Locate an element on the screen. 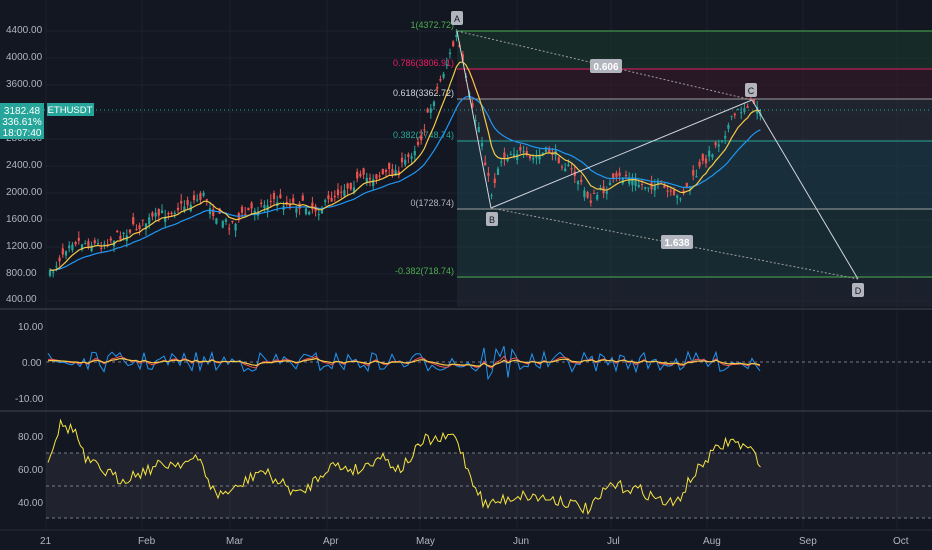 The height and width of the screenshot is (550, 932). pattern-point-a: A is located at coordinates (457, 18).